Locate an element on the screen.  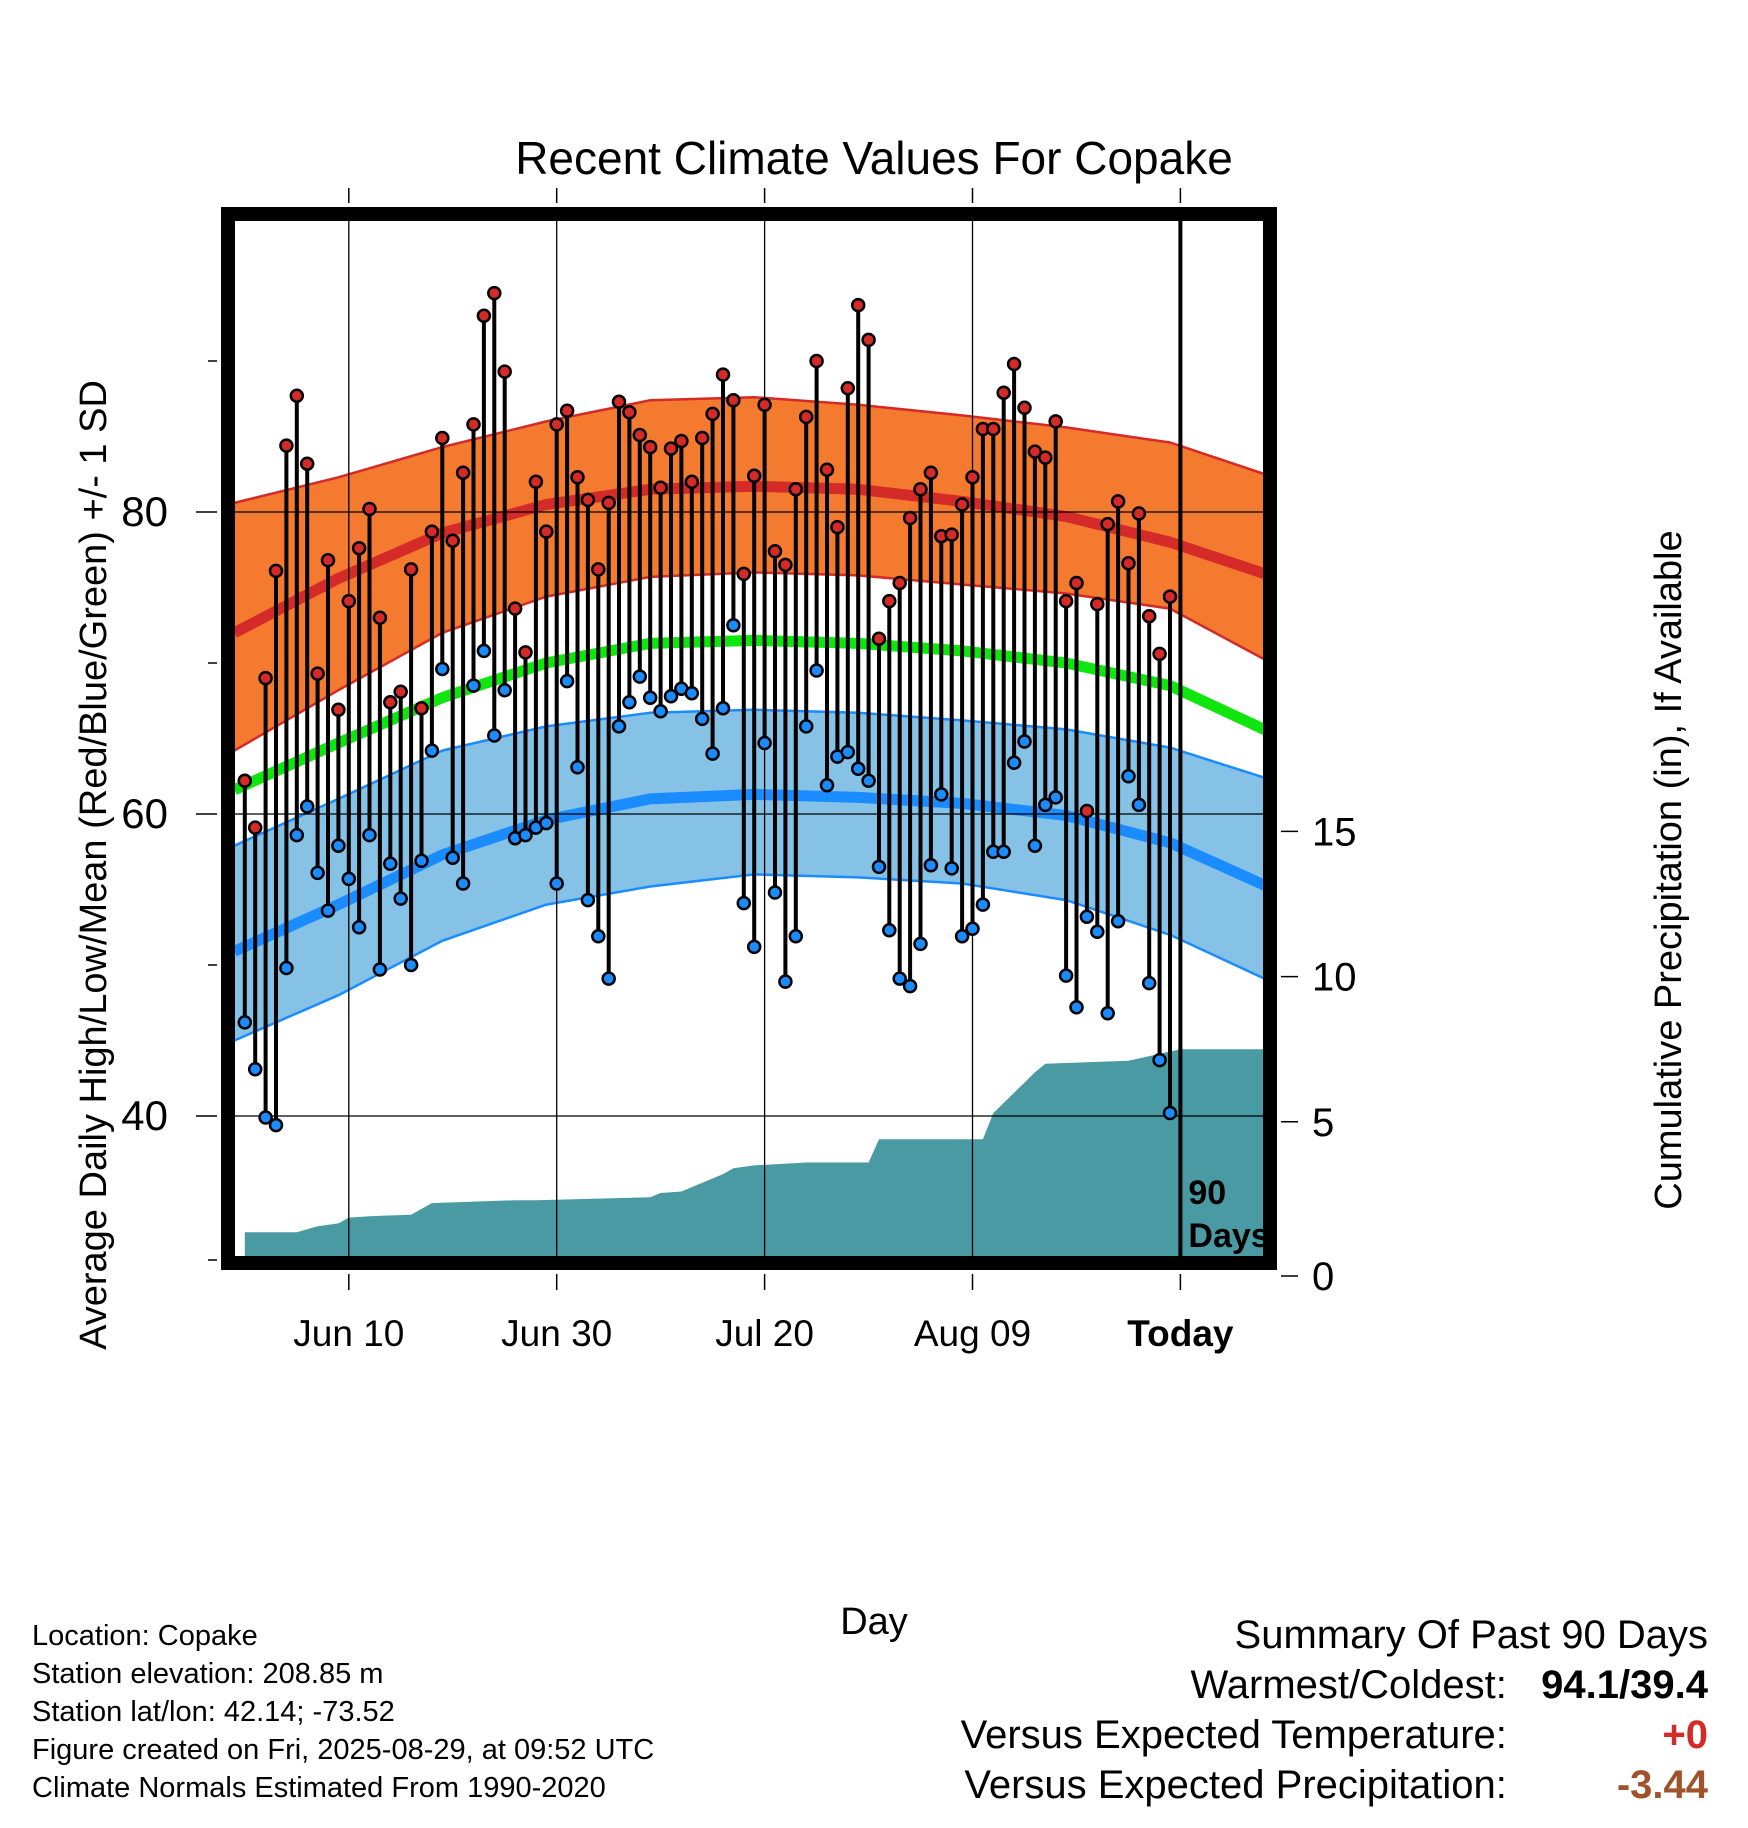
temp-value: +0 is located at coordinates (1685, 1735).